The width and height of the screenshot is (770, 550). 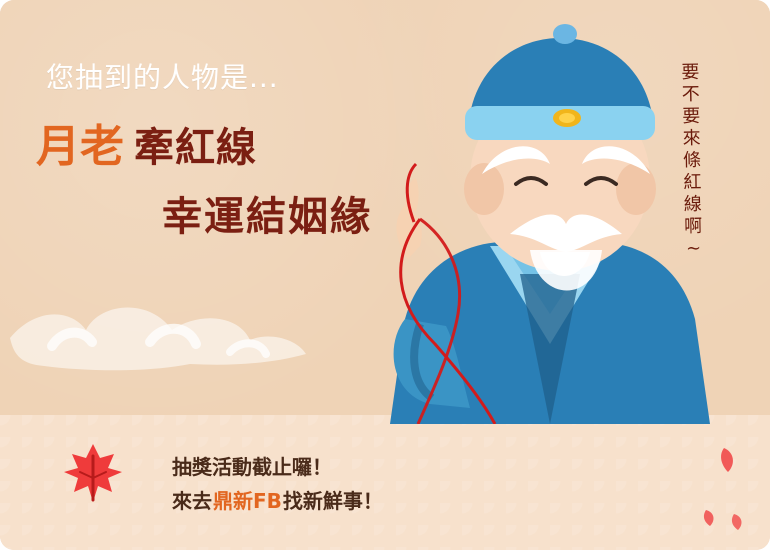 What do you see at coordinates (722, 490) in the screenshot?
I see `petals-icon` at bounding box center [722, 490].